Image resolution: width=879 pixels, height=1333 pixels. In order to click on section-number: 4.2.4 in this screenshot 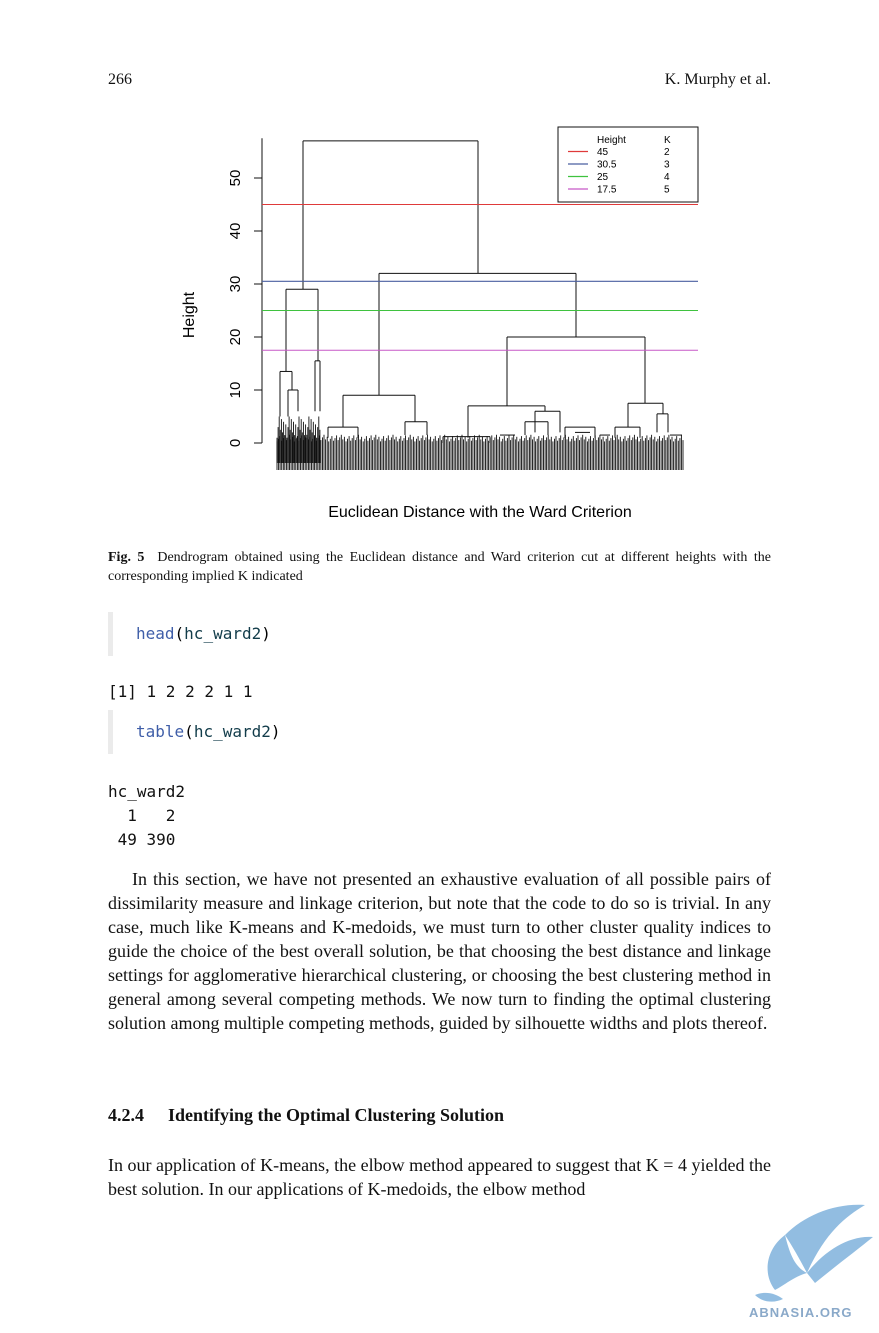, I will do `click(126, 1115)`.